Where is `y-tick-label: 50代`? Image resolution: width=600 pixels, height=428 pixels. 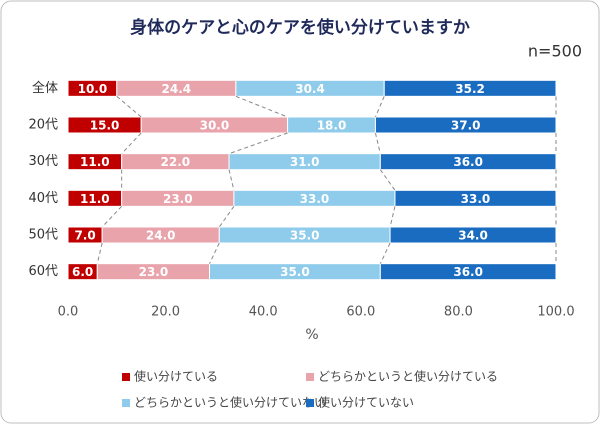
y-tick-label: 50代 is located at coordinates (43, 235).